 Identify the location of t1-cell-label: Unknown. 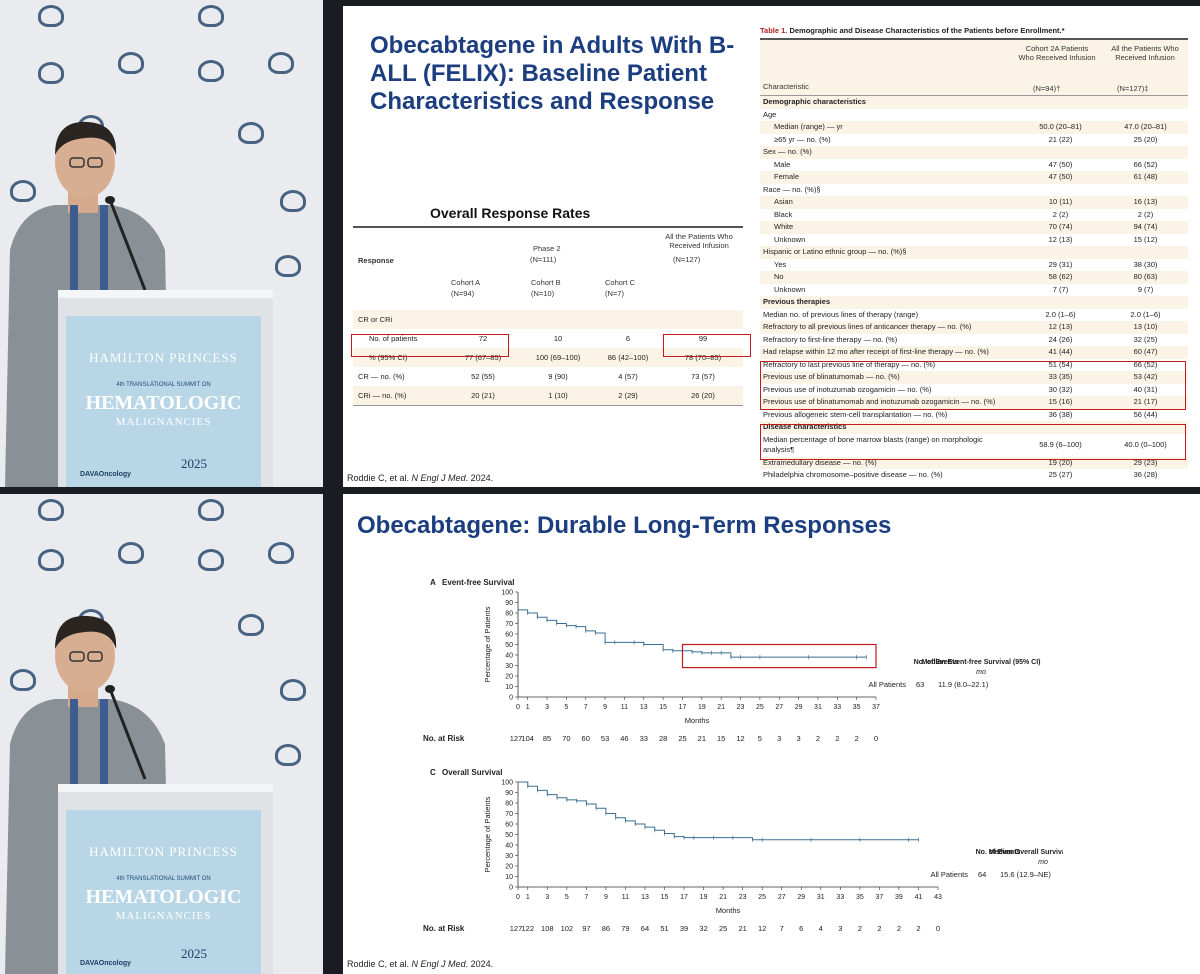
(790, 239).